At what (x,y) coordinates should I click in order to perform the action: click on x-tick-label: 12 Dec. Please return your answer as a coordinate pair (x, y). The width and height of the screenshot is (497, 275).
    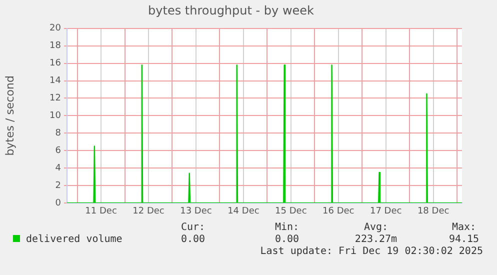
    Looking at the image, I should click on (148, 211).